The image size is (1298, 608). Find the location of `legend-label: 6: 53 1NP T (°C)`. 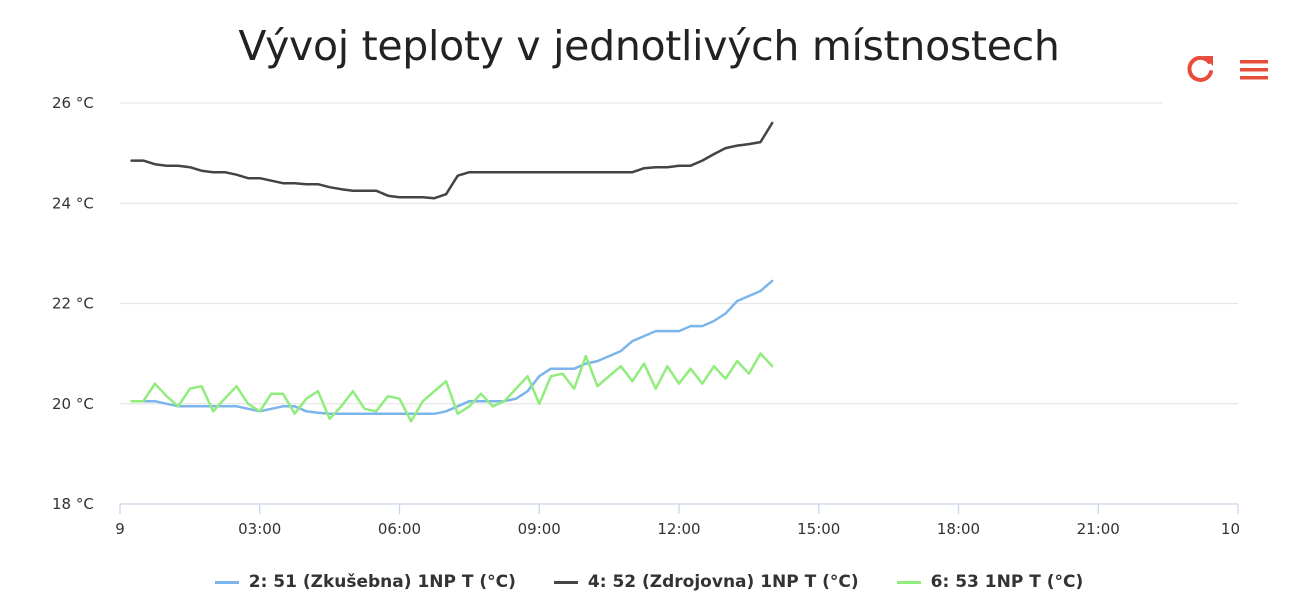

legend-label: 6: 53 1NP T (°C) is located at coordinates (1007, 582).